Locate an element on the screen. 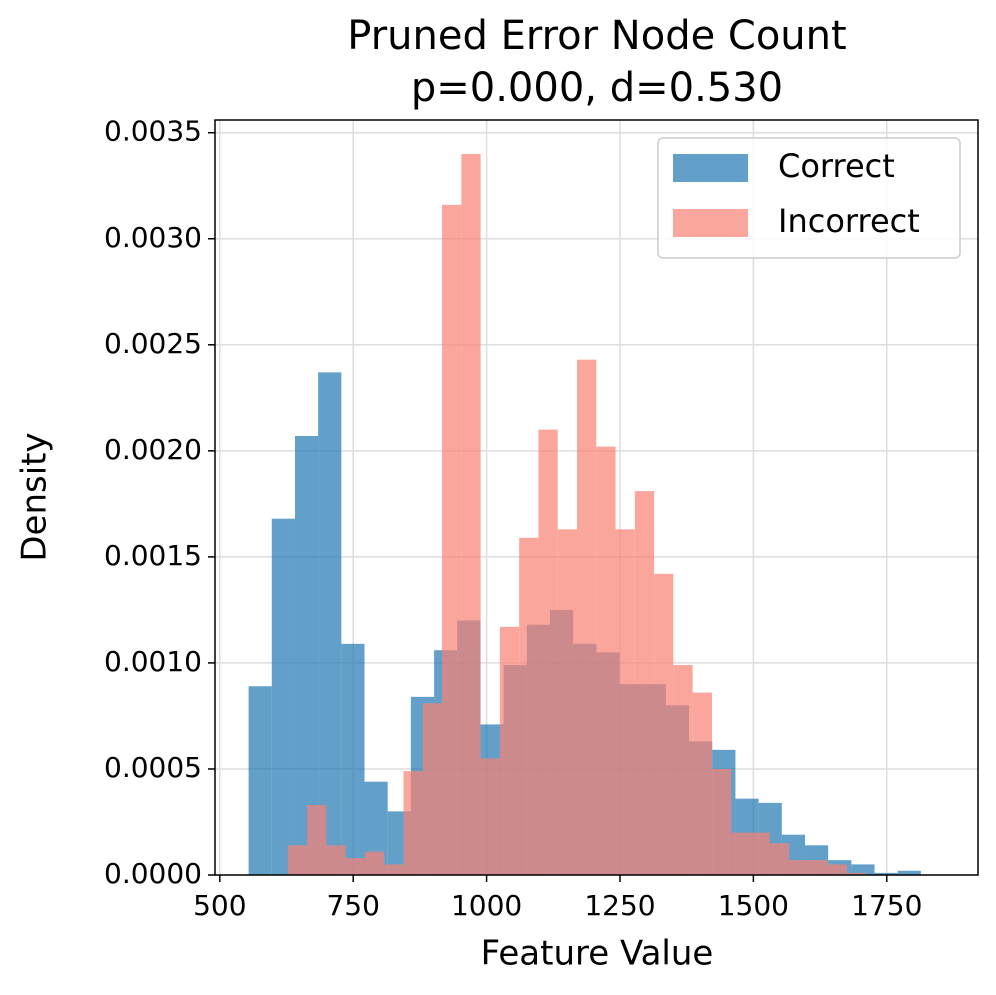 This screenshot has width=996, height=995. x-tick-label: 750 is located at coordinates (352, 905).